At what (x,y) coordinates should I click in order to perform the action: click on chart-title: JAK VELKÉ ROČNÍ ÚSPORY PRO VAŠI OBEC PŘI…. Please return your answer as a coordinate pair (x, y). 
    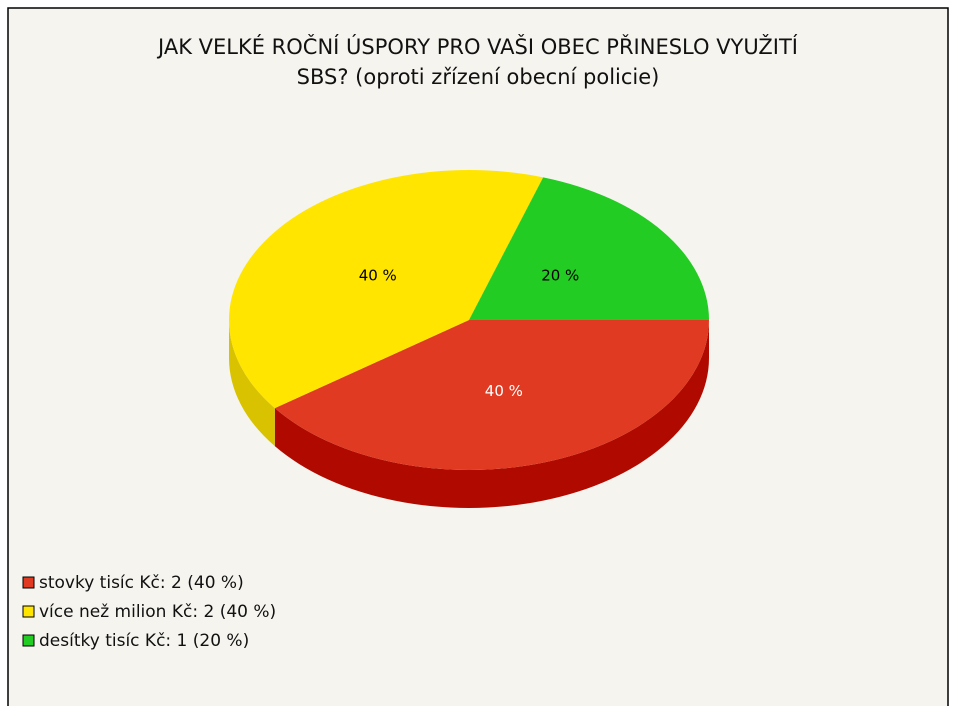
    Looking at the image, I should click on (477, 46).